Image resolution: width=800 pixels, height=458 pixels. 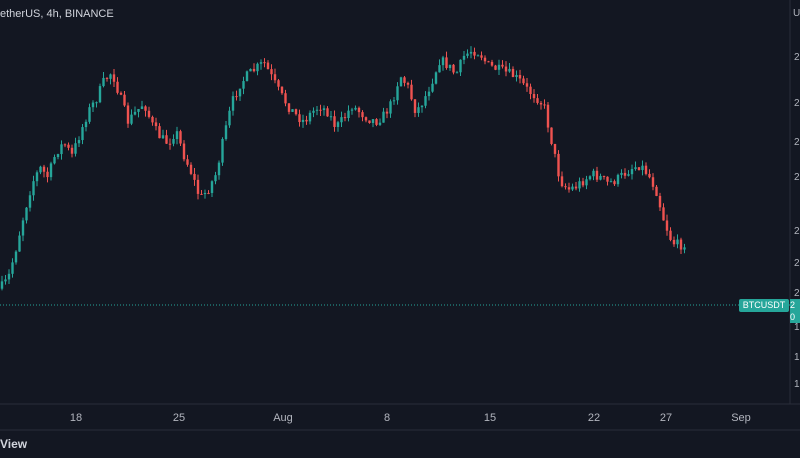 What do you see at coordinates (283, 418) in the screenshot?
I see `x-tick-label: Aug` at bounding box center [283, 418].